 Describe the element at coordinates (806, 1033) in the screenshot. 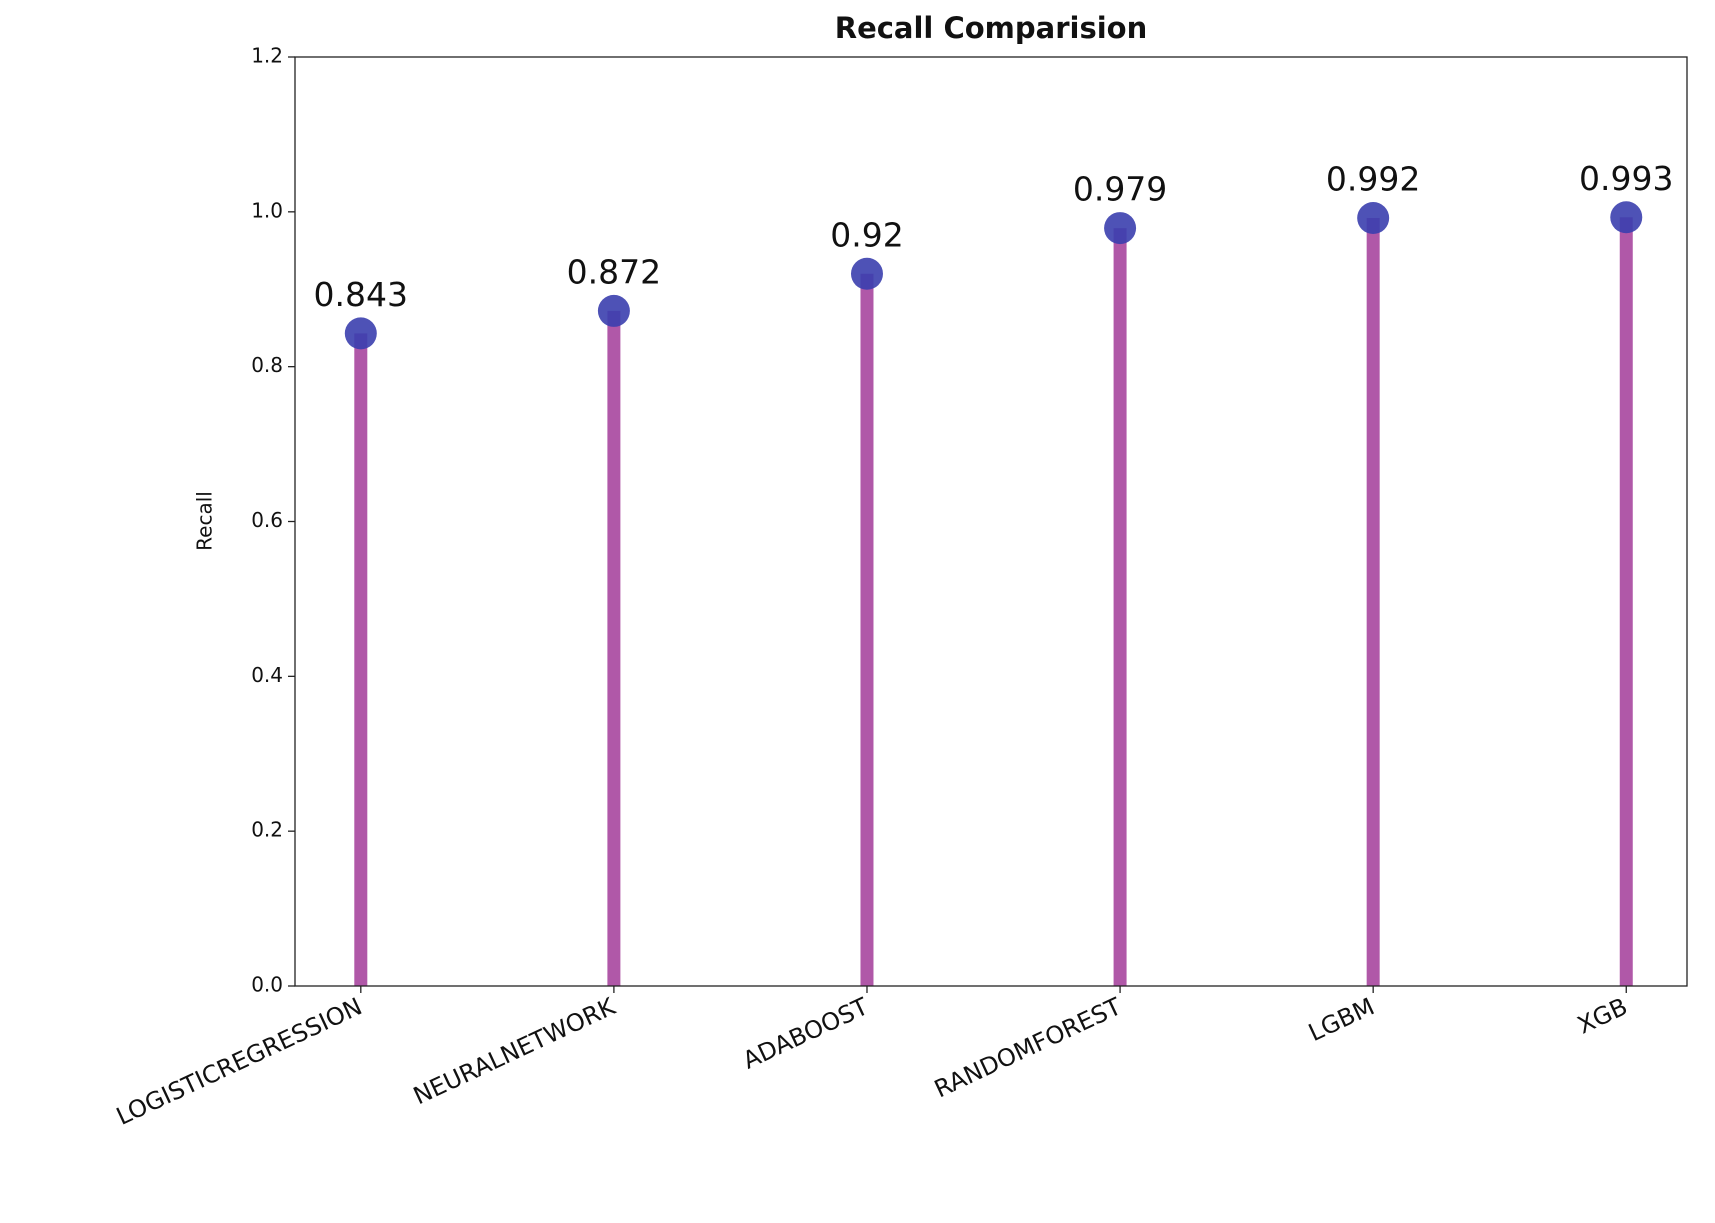

I see `x-tick-label: ADABOOST` at that location.